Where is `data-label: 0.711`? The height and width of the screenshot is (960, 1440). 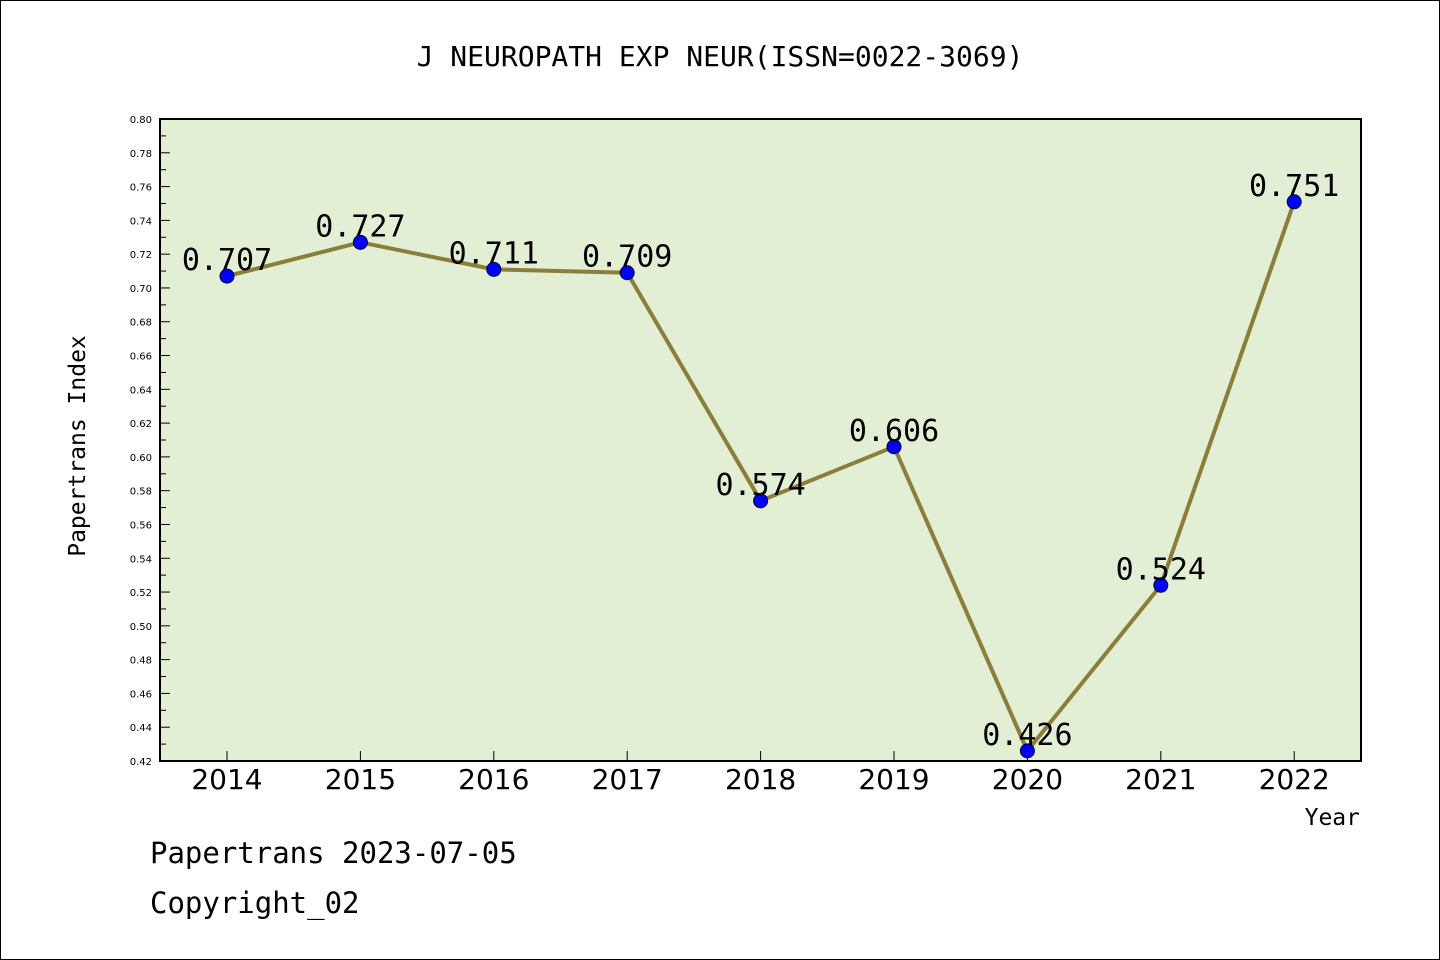
data-label: 0.711 is located at coordinates (494, 253).